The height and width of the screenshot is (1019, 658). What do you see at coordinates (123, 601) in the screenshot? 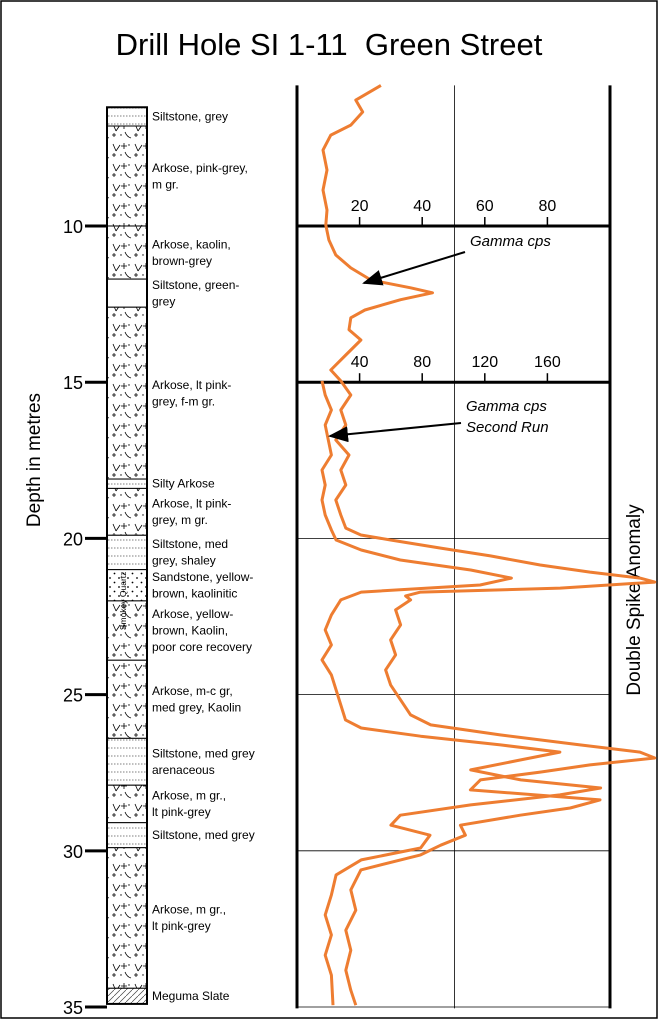
I see `column-label: Smokey Quartz` at bounding box center [123, 601].